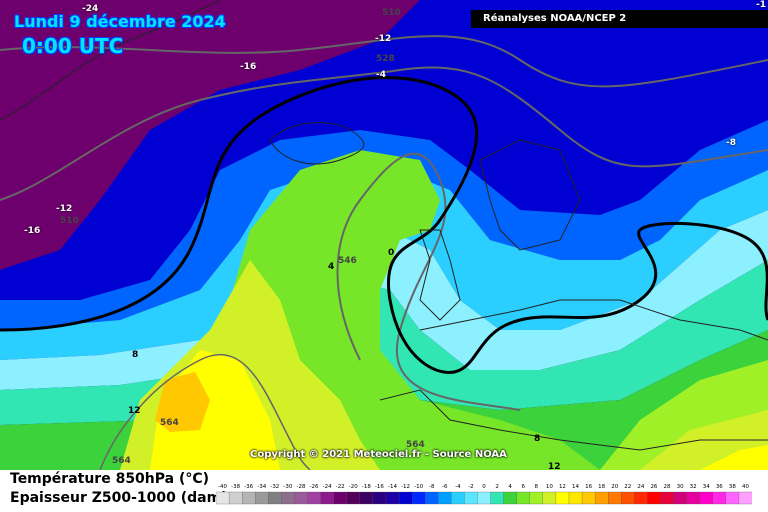 The height and width of the screenshot is (512, 768). I want to click on band-yellow-se, so click(734, 457).